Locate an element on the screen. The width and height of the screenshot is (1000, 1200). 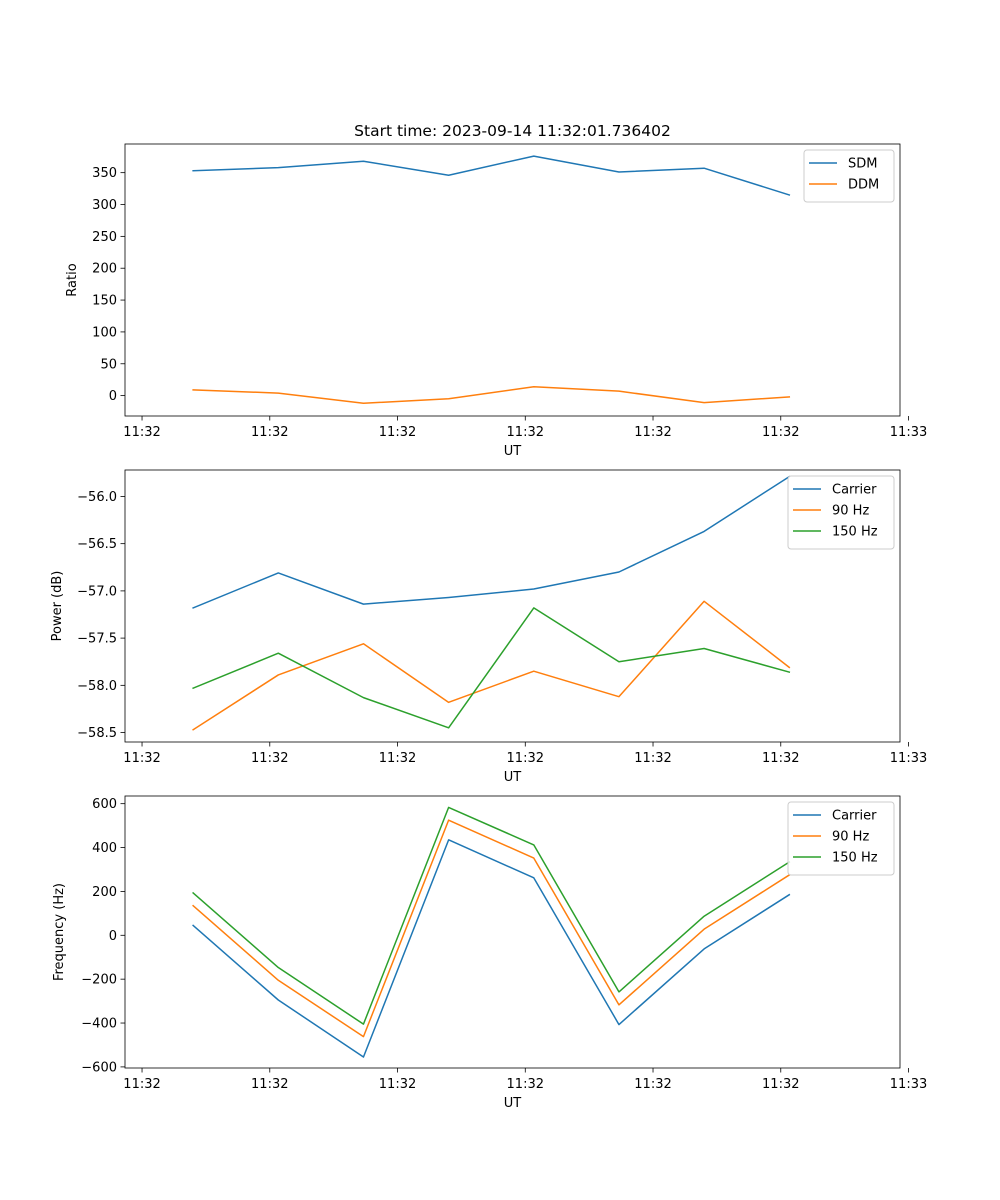
y-tick-label: 600 is located at coordinates (104, 804).